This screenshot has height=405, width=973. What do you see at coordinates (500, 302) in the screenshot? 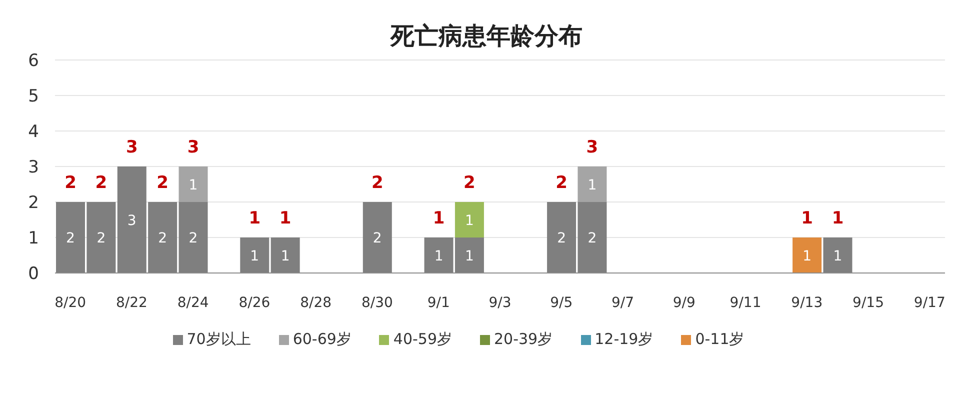
I see `x-tick-label: 9/3` at bounding box center [500, 302].